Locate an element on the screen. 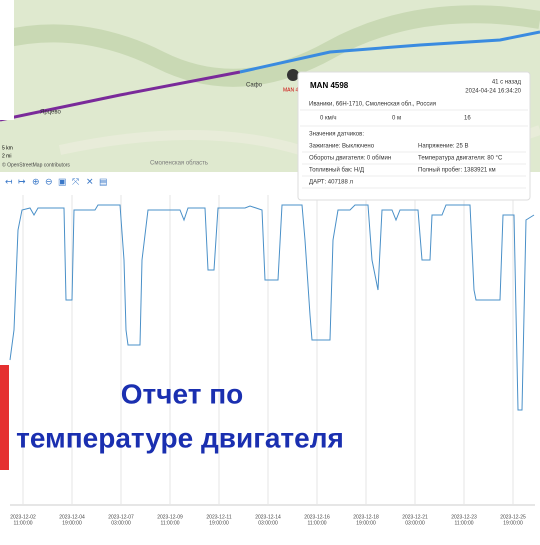 Image resolution: width=540 pixels, height=545 pixels. sensor-value: Зажигание: Выключено is located at coordinates (342, 147).